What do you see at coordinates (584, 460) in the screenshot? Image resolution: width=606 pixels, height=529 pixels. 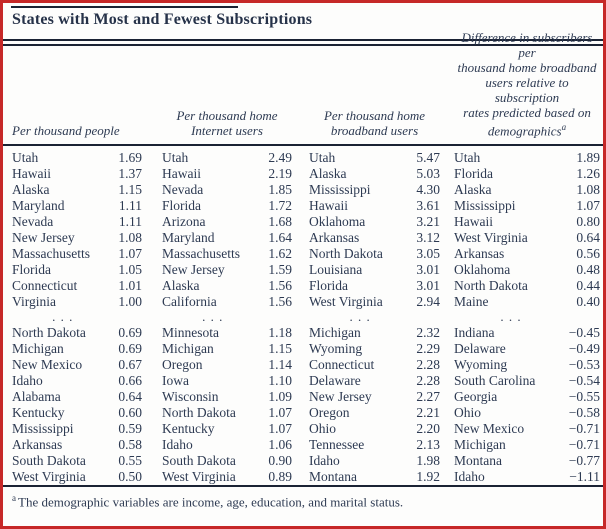 I see `value-cell: −0.77` at bounding box center [584, 460].